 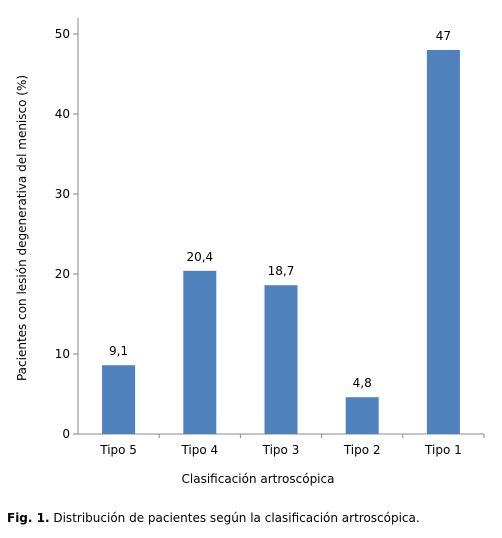 What do you see at coordinates (362, 450) in the screenshot?
I see `x-tick-label: Tipo 2` at bounding box center [362, 450].